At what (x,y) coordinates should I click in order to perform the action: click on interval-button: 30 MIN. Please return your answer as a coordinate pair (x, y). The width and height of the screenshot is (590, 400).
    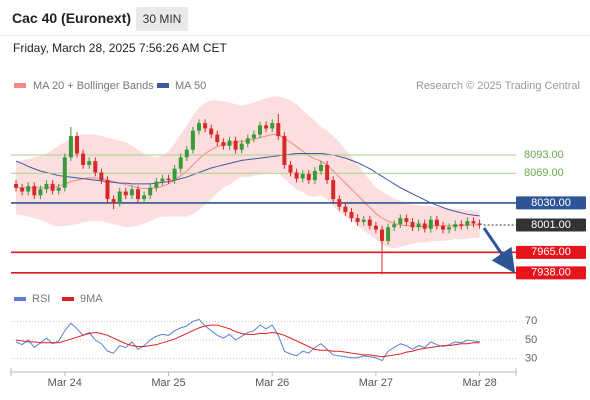
    Looking at the image, I should click on (162, 19).